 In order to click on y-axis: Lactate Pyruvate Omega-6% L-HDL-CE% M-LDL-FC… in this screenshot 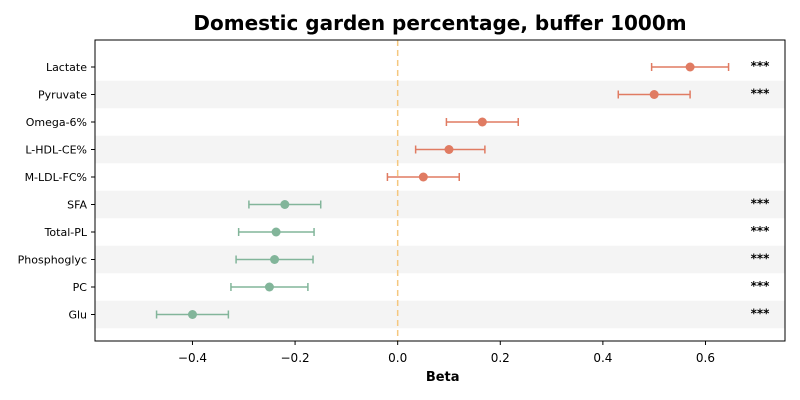, I will do `click(56, 191)`.